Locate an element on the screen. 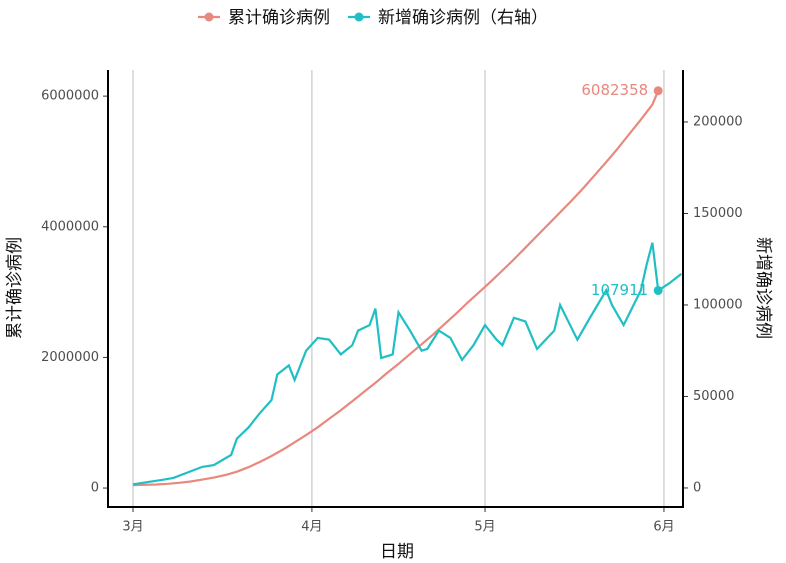 This screenshot has width=786, height=563. y-axis-title: 累计确诊病例 is located at coordinates (15, 288).